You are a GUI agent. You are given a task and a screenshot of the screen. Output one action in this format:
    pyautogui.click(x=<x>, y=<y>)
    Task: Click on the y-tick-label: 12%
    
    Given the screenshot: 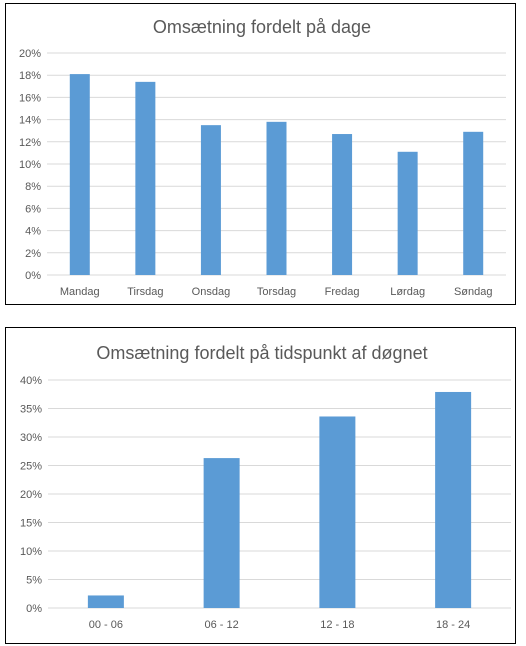 What is the action you would take?
    pyautogui.click(x=30, y=143)
    